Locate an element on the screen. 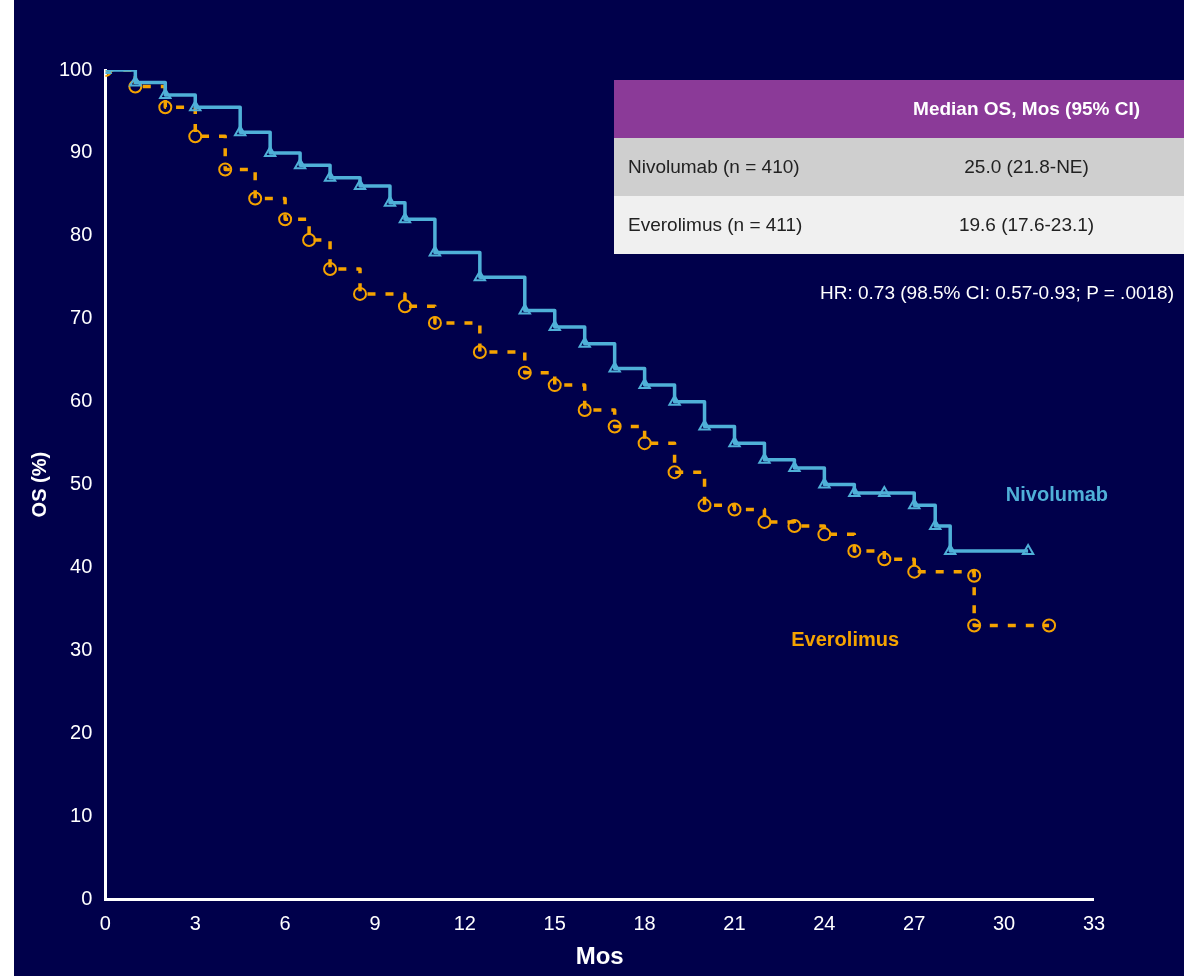 This screenshot has height=976, width=1184. y-tick-label: 10 is located at coordinates (81, 814).